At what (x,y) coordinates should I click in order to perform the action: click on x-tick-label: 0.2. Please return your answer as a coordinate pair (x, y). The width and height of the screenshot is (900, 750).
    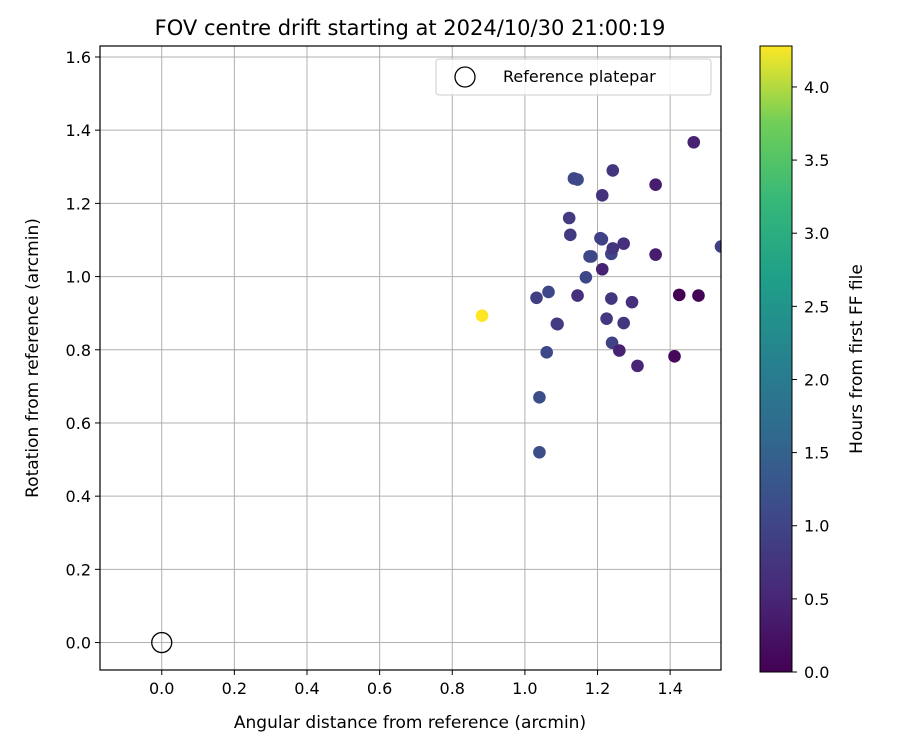
    Looking at the image, I should click on (234, 688).